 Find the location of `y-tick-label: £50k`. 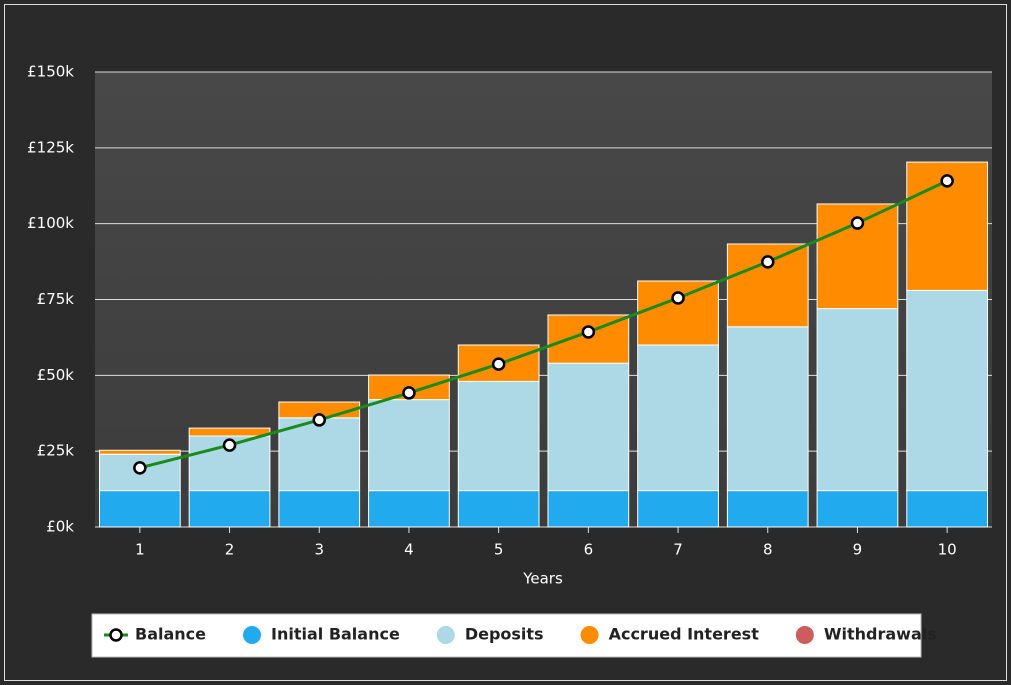

y-tick-label: £50k is located at coordinates (56, 375).